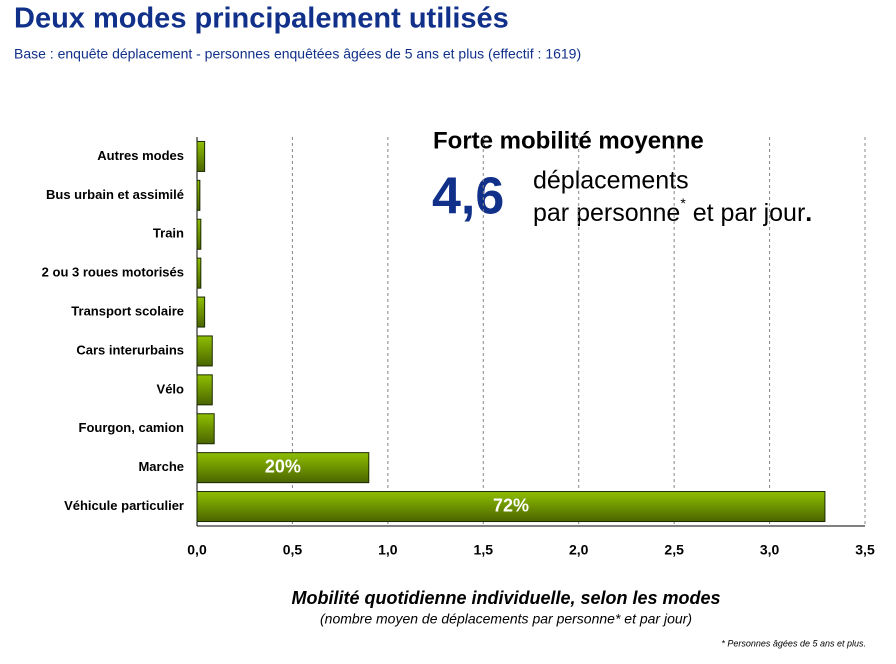 Image resolution: width=896 pixels, height=664 pixels. I want to click on y-tick-label: Cars interurbains, so click(130, 349).